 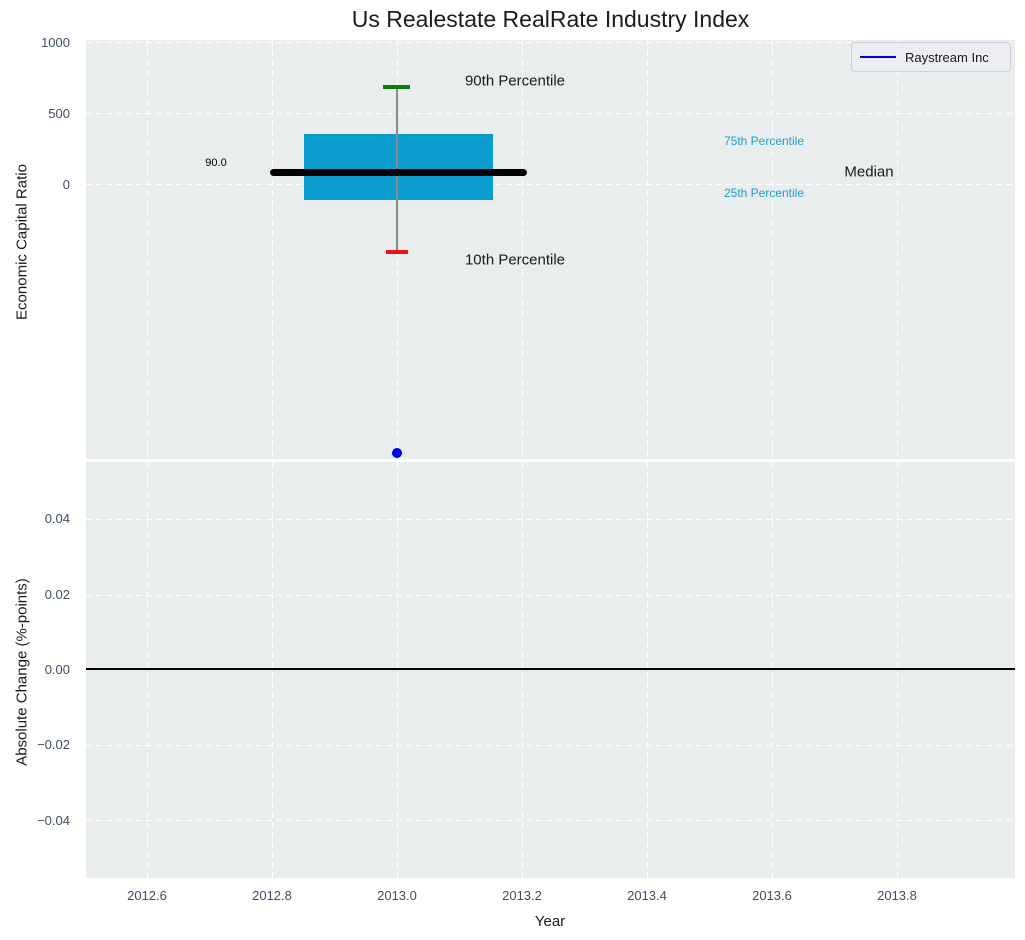 I want to click on top-y-axis-label: Economic Capital Ratio, so click(x=22, y=242).